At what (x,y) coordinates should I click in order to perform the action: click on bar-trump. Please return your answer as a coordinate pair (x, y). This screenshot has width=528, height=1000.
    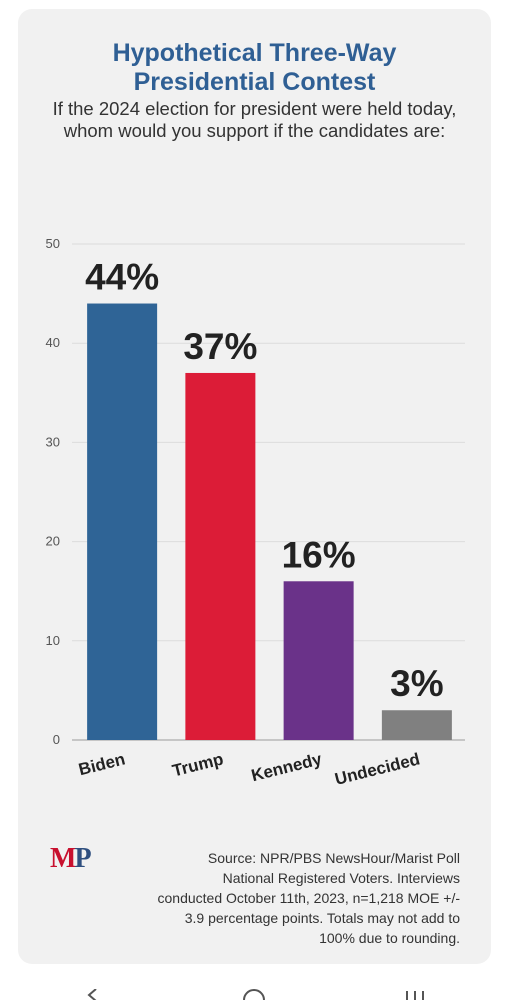
    Looking at the image, I should click on (220, 556).